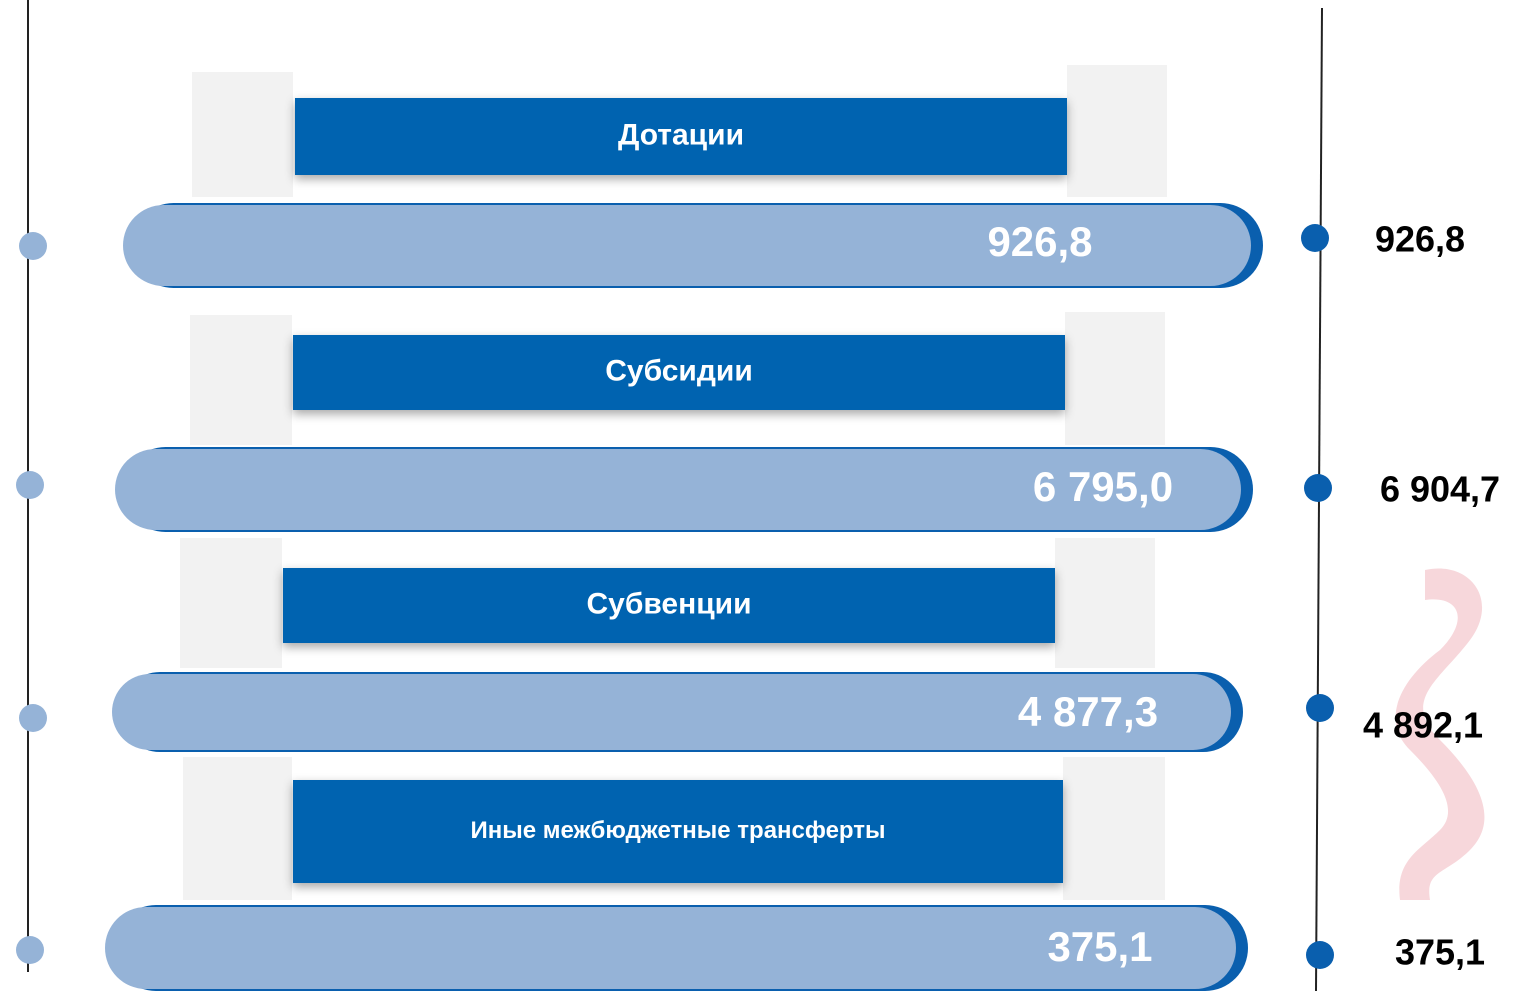 This screenshot has height=991, width=1515. What do you see at coordinates (1103, 486) in the screenshot?
I see `pill-value: 6 795,0` at bounding box center [1103, 486].